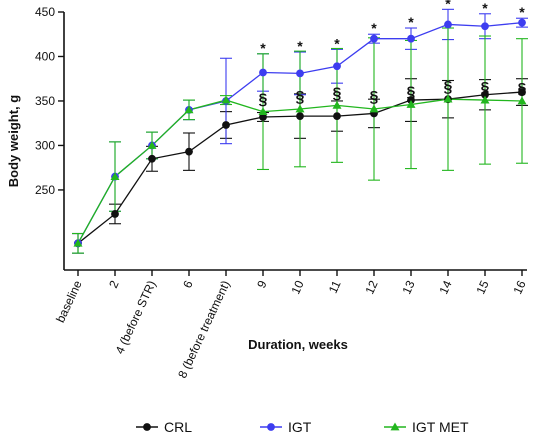  What do you see at coordinates (45, 190) in the screenshot?
I see `y-tick-label: 250` at bounding box center [45, 190].